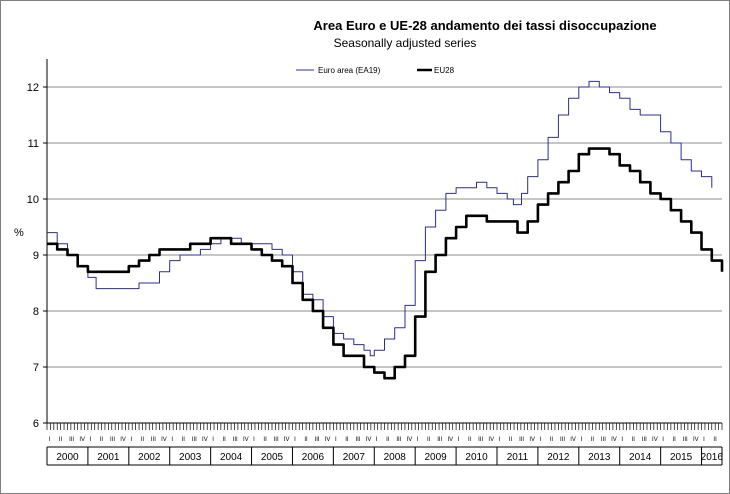 The width and height of the screenshot is (730, 494). Describe the element at coordinates (599, 457) in the screenshot. I see `year-label: 2013` at that location.